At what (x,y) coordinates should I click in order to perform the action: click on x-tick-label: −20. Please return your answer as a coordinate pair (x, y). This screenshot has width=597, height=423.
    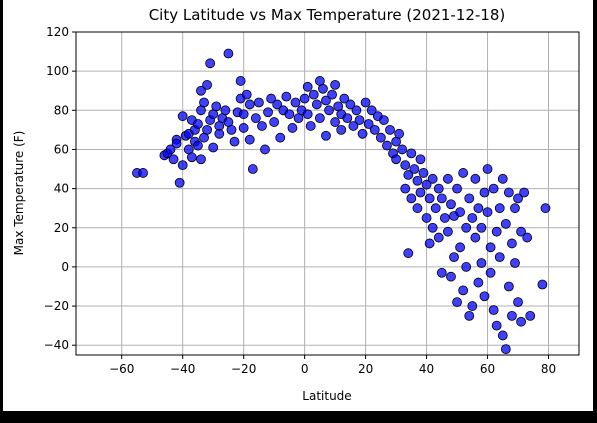
    Looking at the image, I should click on (243, 369).